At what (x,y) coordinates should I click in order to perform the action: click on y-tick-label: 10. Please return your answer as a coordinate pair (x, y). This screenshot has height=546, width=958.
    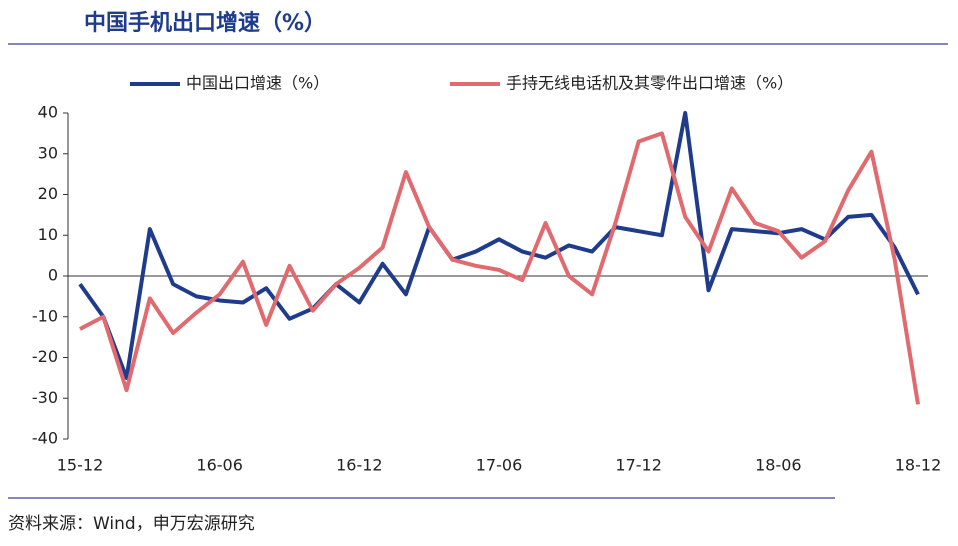
    Looking at the image, I should click on (48, 234).